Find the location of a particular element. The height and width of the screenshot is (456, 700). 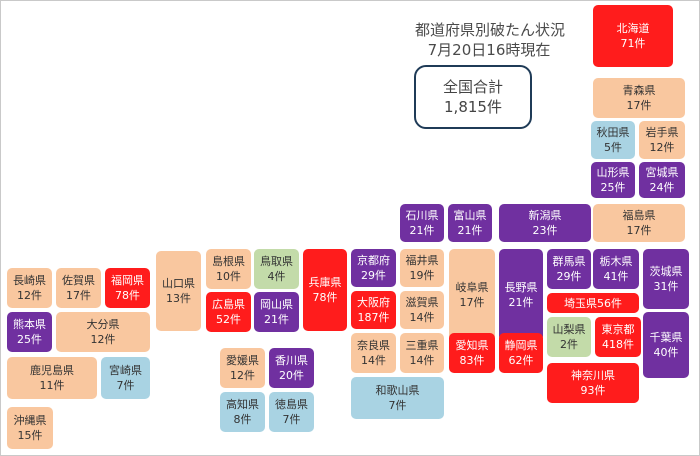

pref-mie: 三重県 14件 is located at coordinates (422, 353).